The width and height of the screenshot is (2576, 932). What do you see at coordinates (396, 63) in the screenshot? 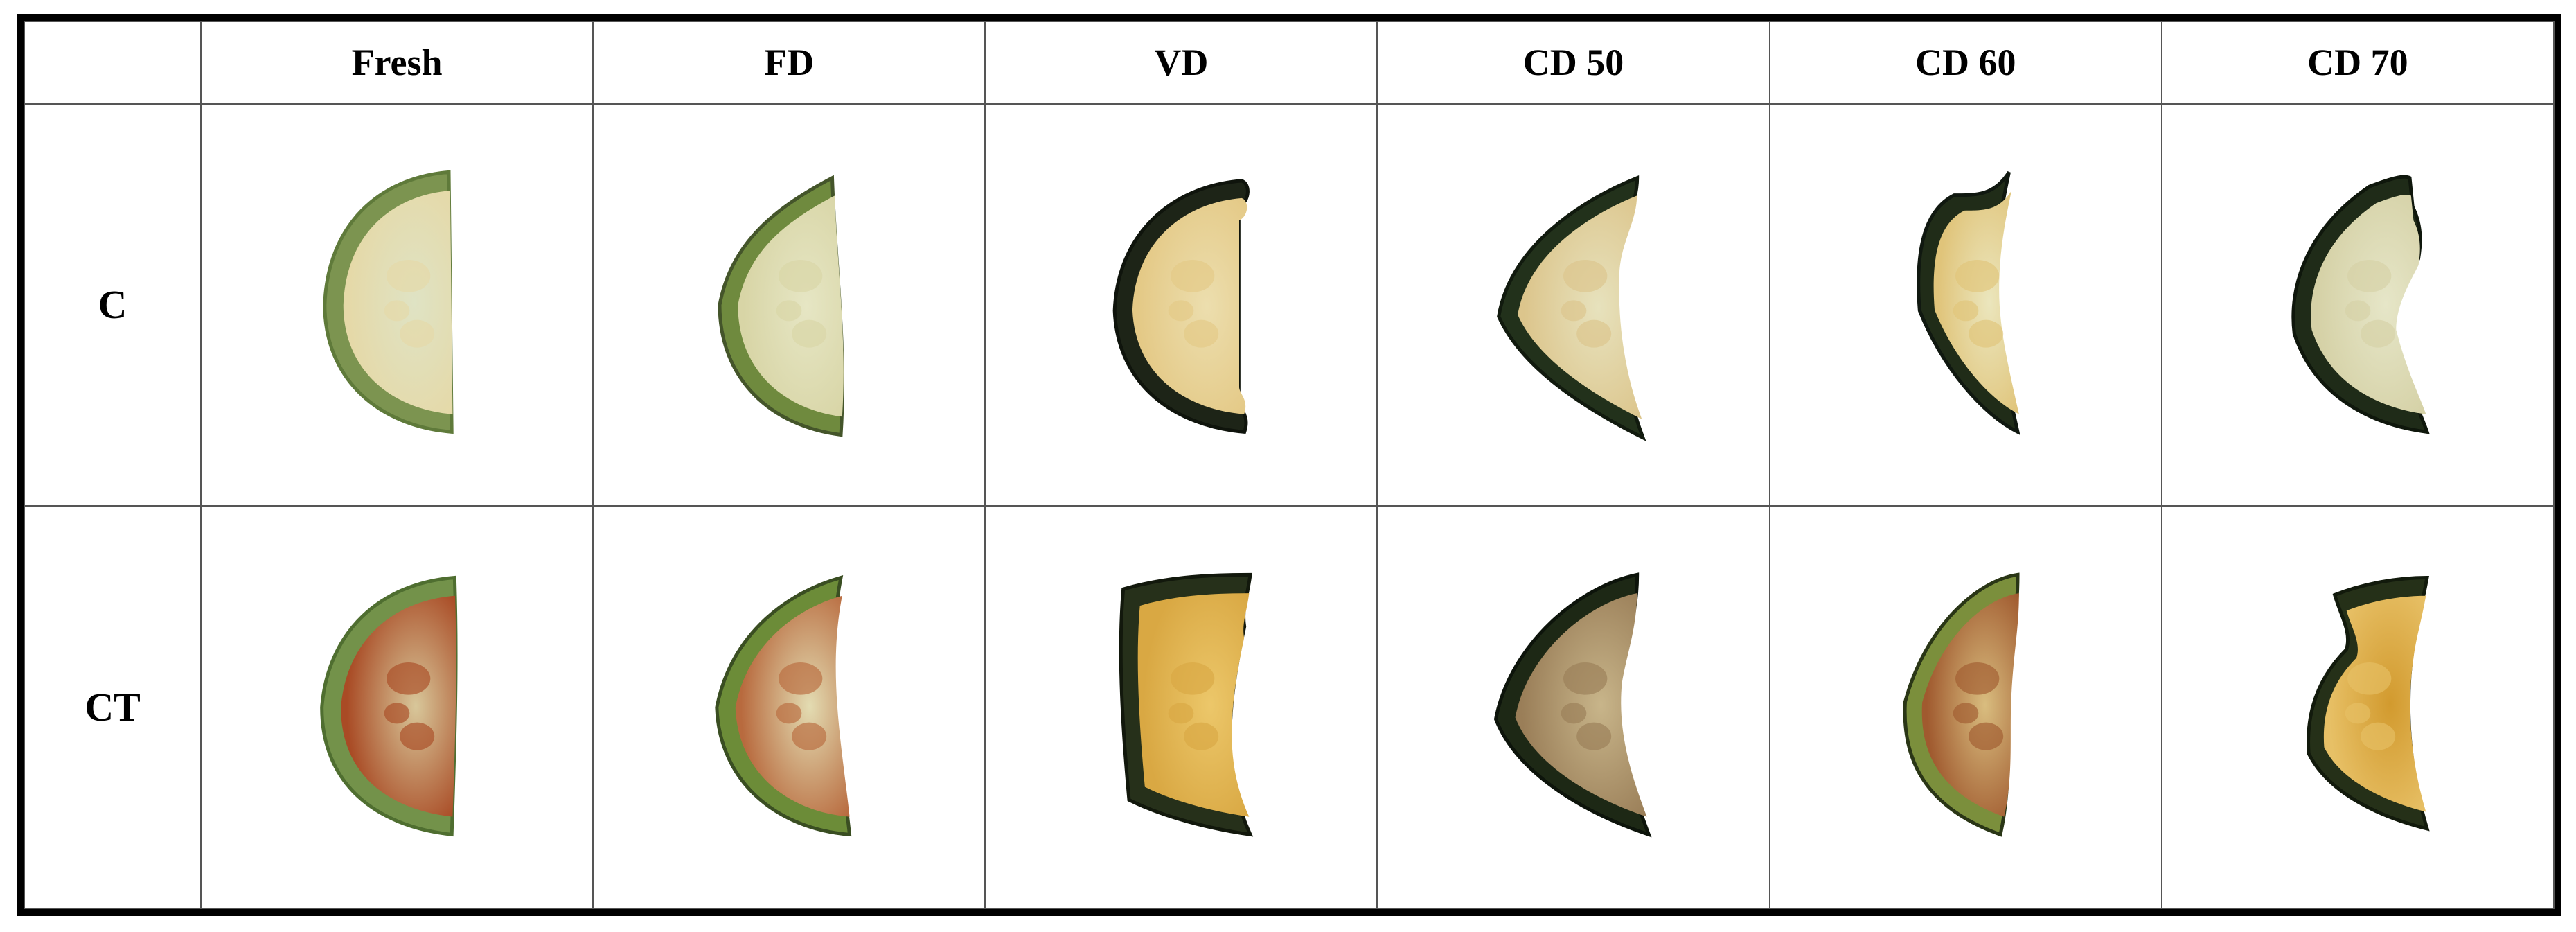
I see `column-header-fresh: Fresh` at bounding box center [396, 63].